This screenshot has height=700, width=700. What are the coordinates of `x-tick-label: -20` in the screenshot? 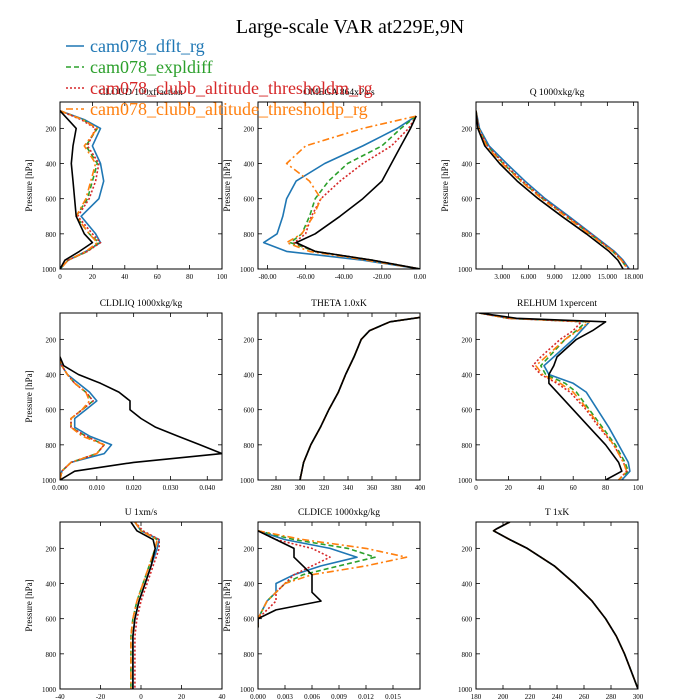 It's located at (101, 696).